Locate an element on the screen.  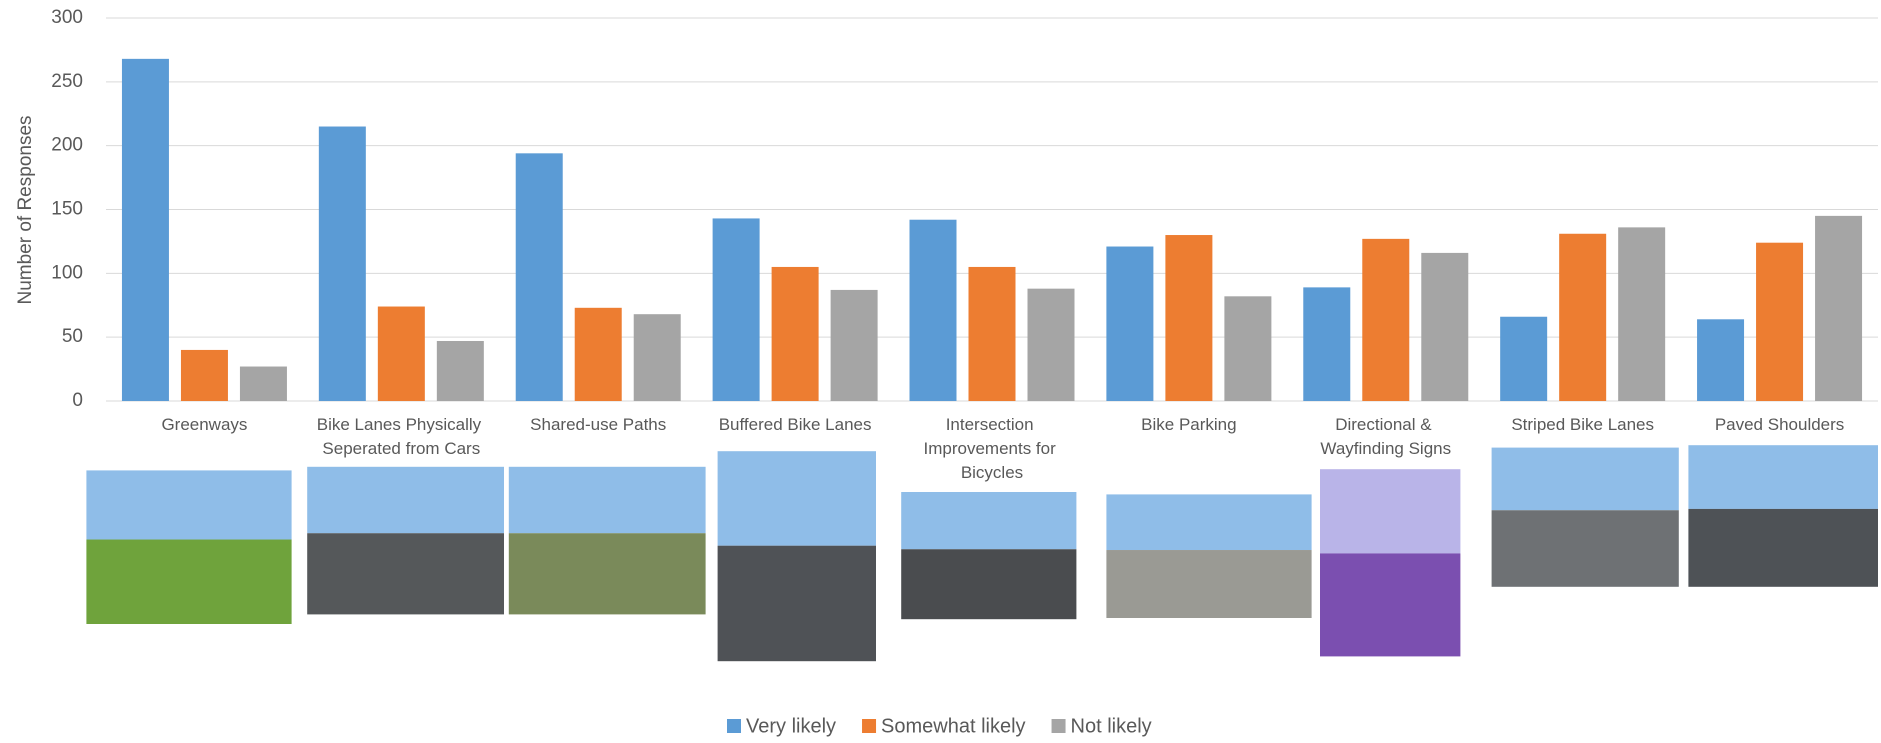
x-tick-label: Buffered Bike Lanes is located at coordinates (795, 424).